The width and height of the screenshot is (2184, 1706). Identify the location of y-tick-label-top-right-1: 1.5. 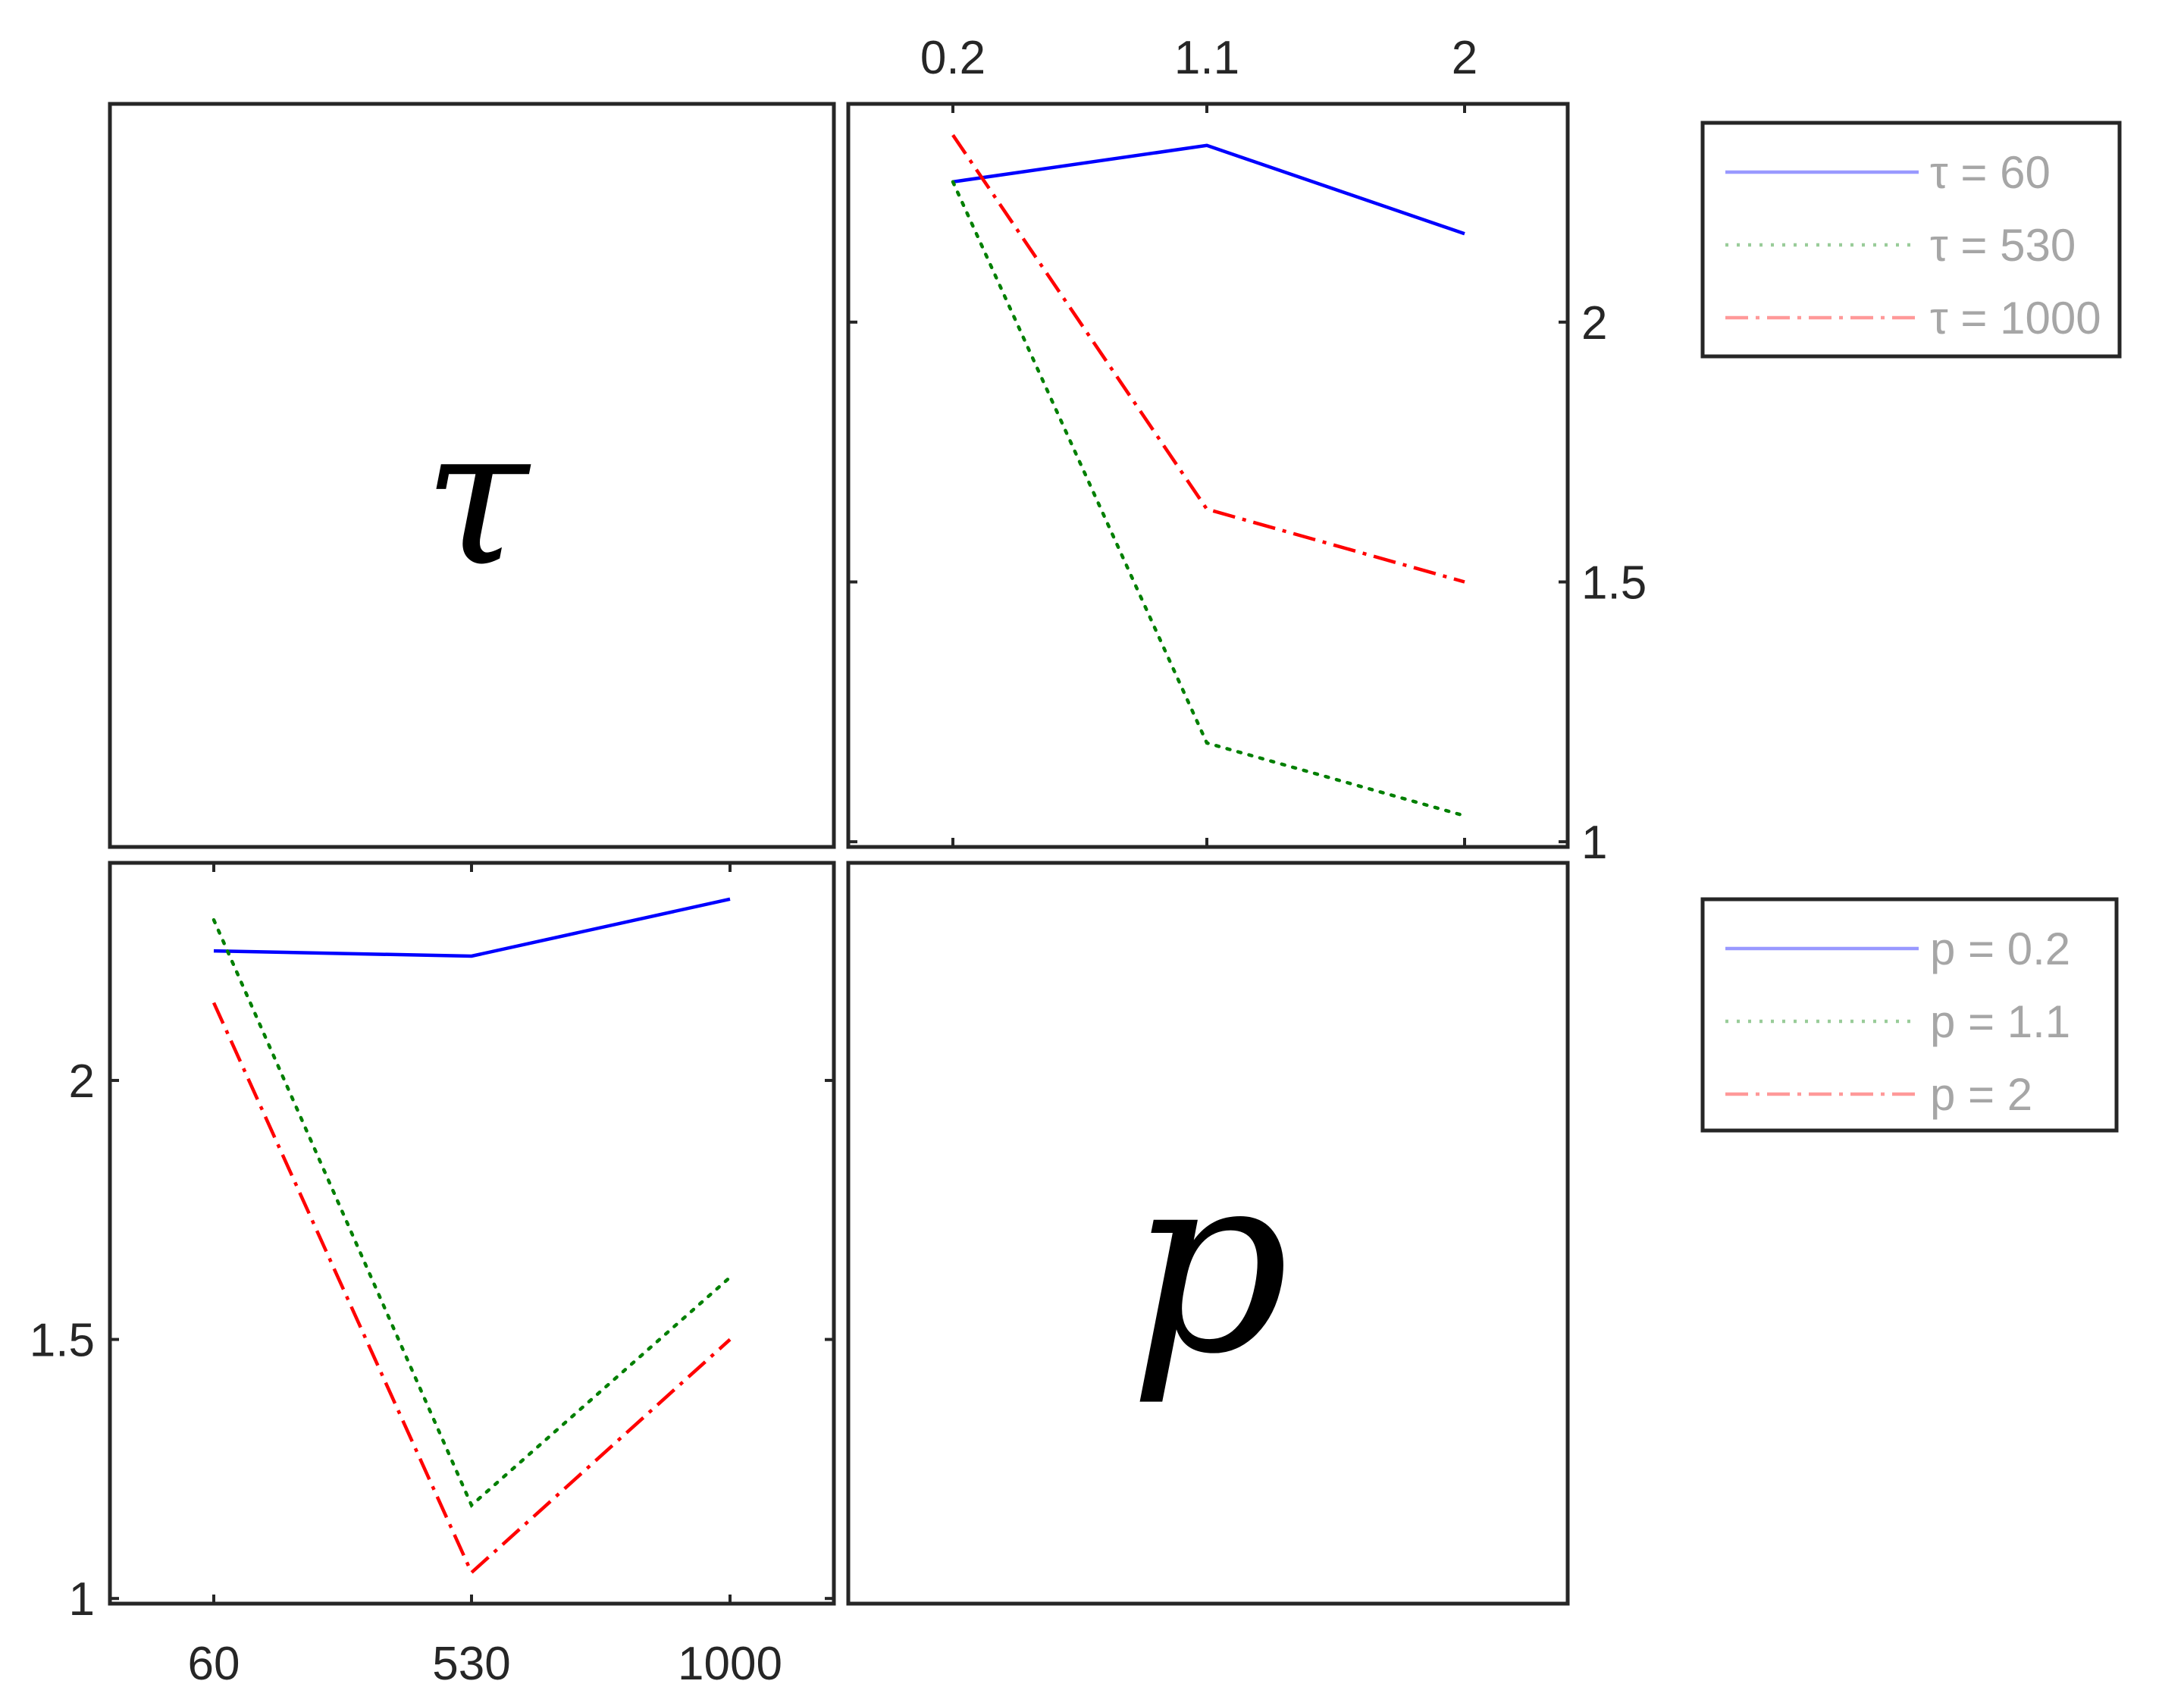
(1614, 583).